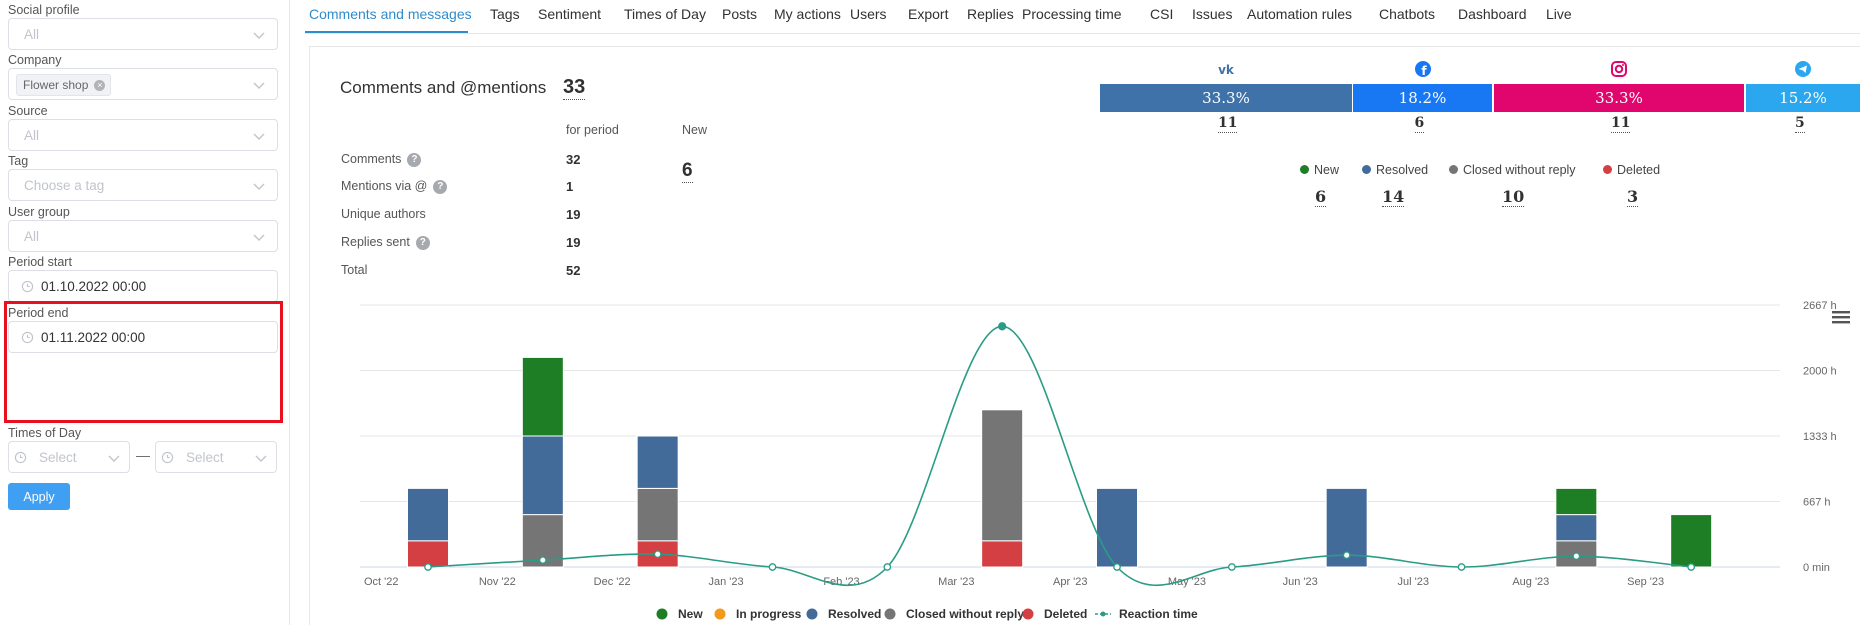 This screenshot has height=625, width=1860. I want to click on instagram-icon, so click(1619, 69).